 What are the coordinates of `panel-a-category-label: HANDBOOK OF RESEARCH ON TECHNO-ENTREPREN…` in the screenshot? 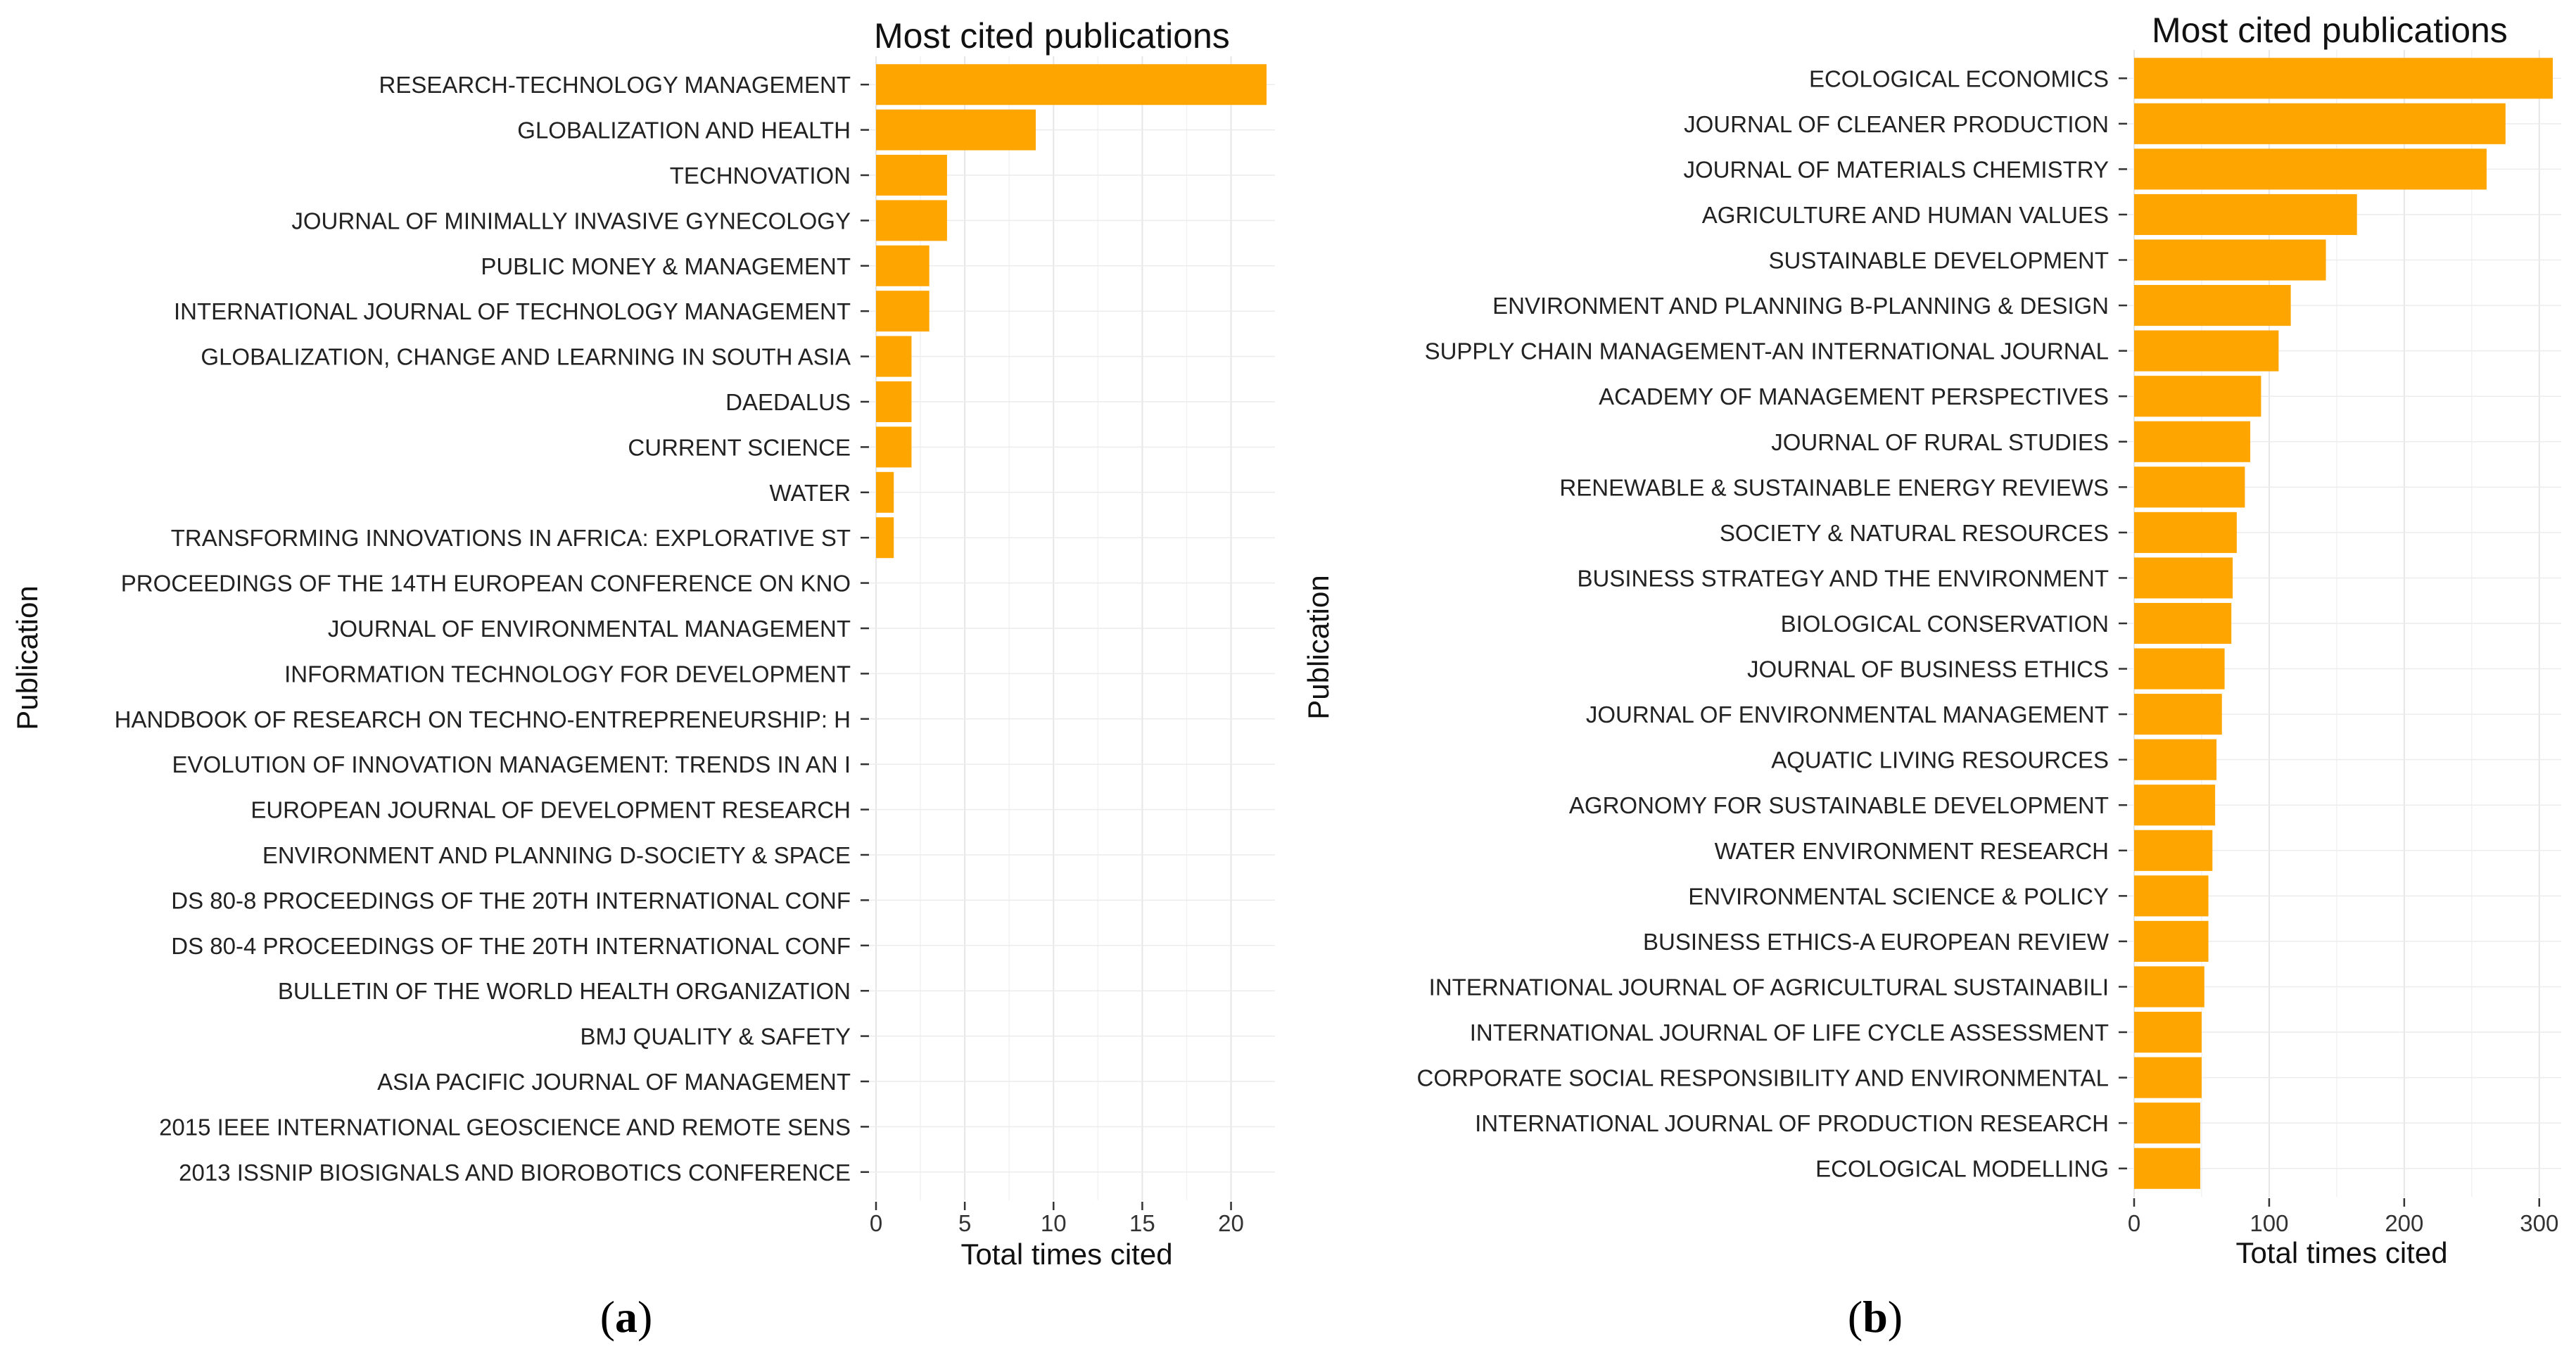 It's located at (483, 719).